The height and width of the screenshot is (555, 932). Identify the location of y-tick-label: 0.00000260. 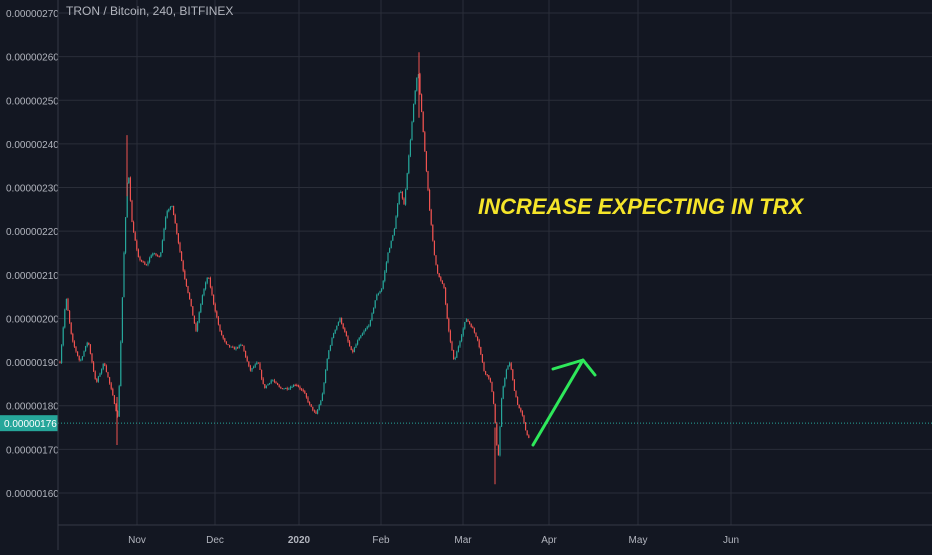
(32, 58).